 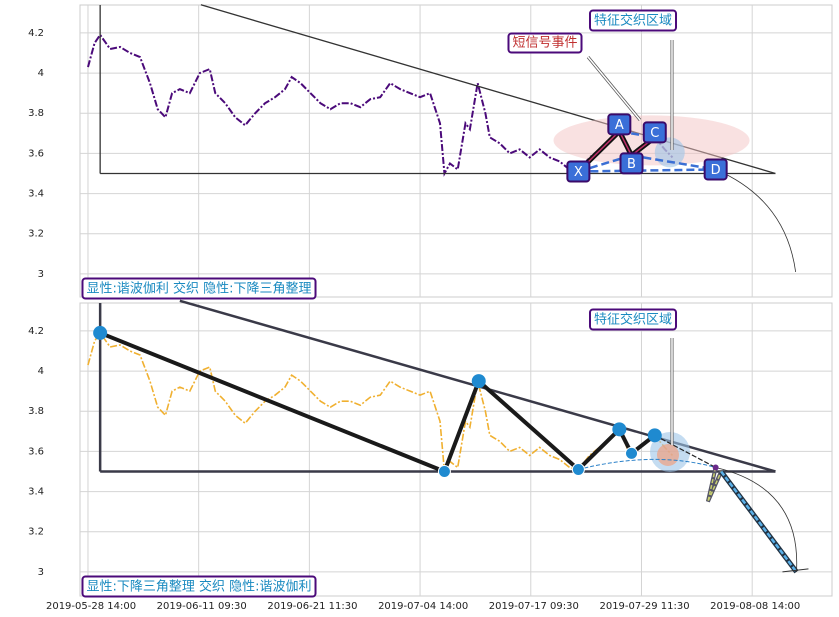 I want to click on projection-line, so click(x=685, y=451).